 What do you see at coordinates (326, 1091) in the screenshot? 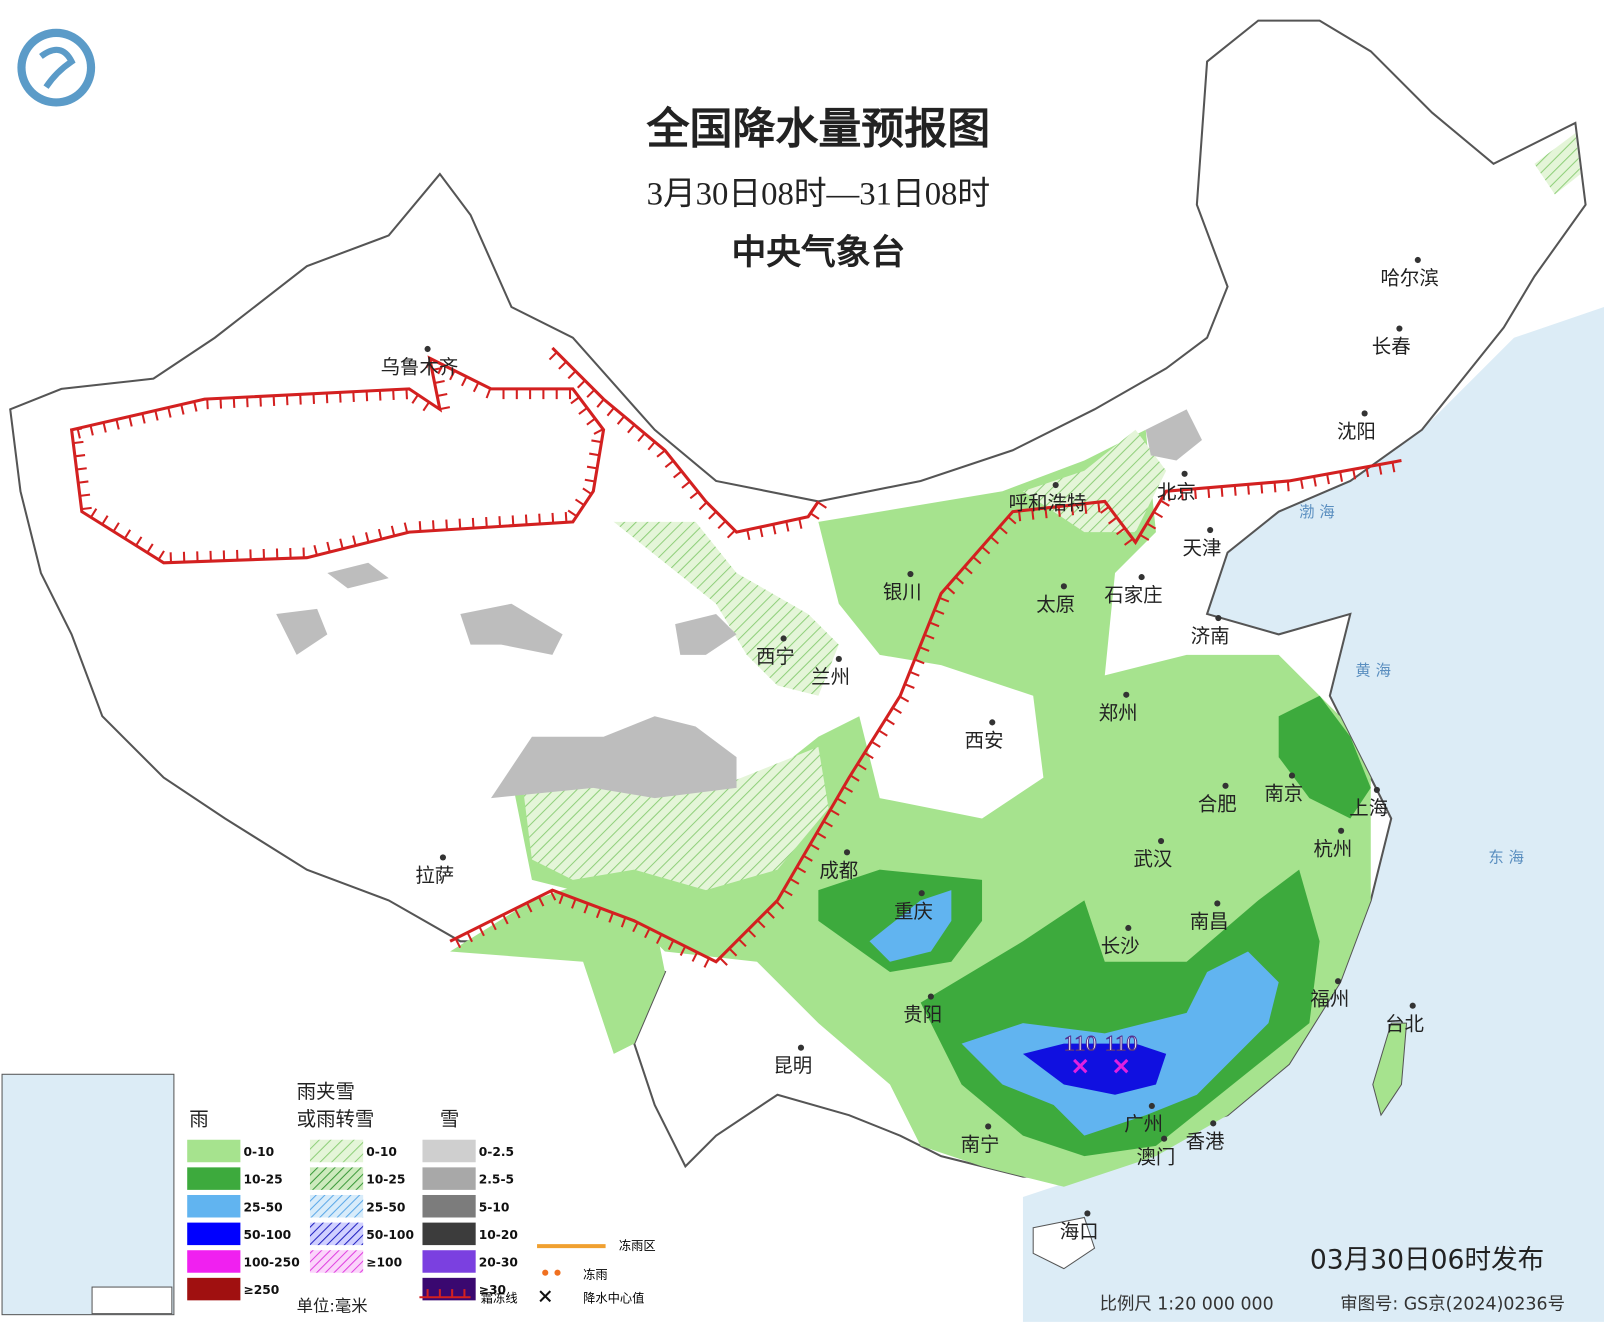
I see `legend-mix-title: 雨夹雪` at bounding box center [326, 1091].